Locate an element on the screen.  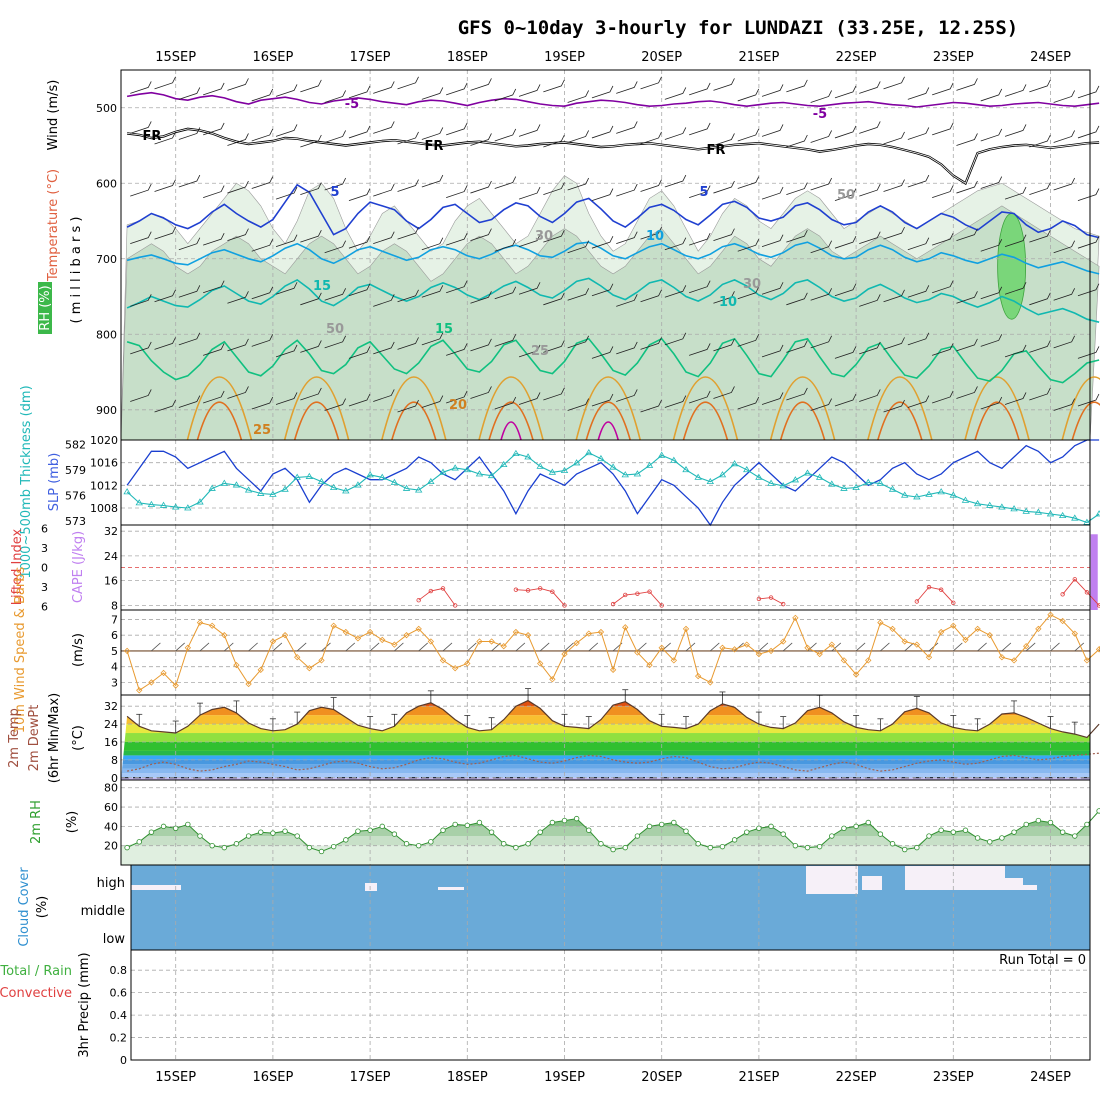
pressure-tick-label: 800 is located at coordinates (106, 334).